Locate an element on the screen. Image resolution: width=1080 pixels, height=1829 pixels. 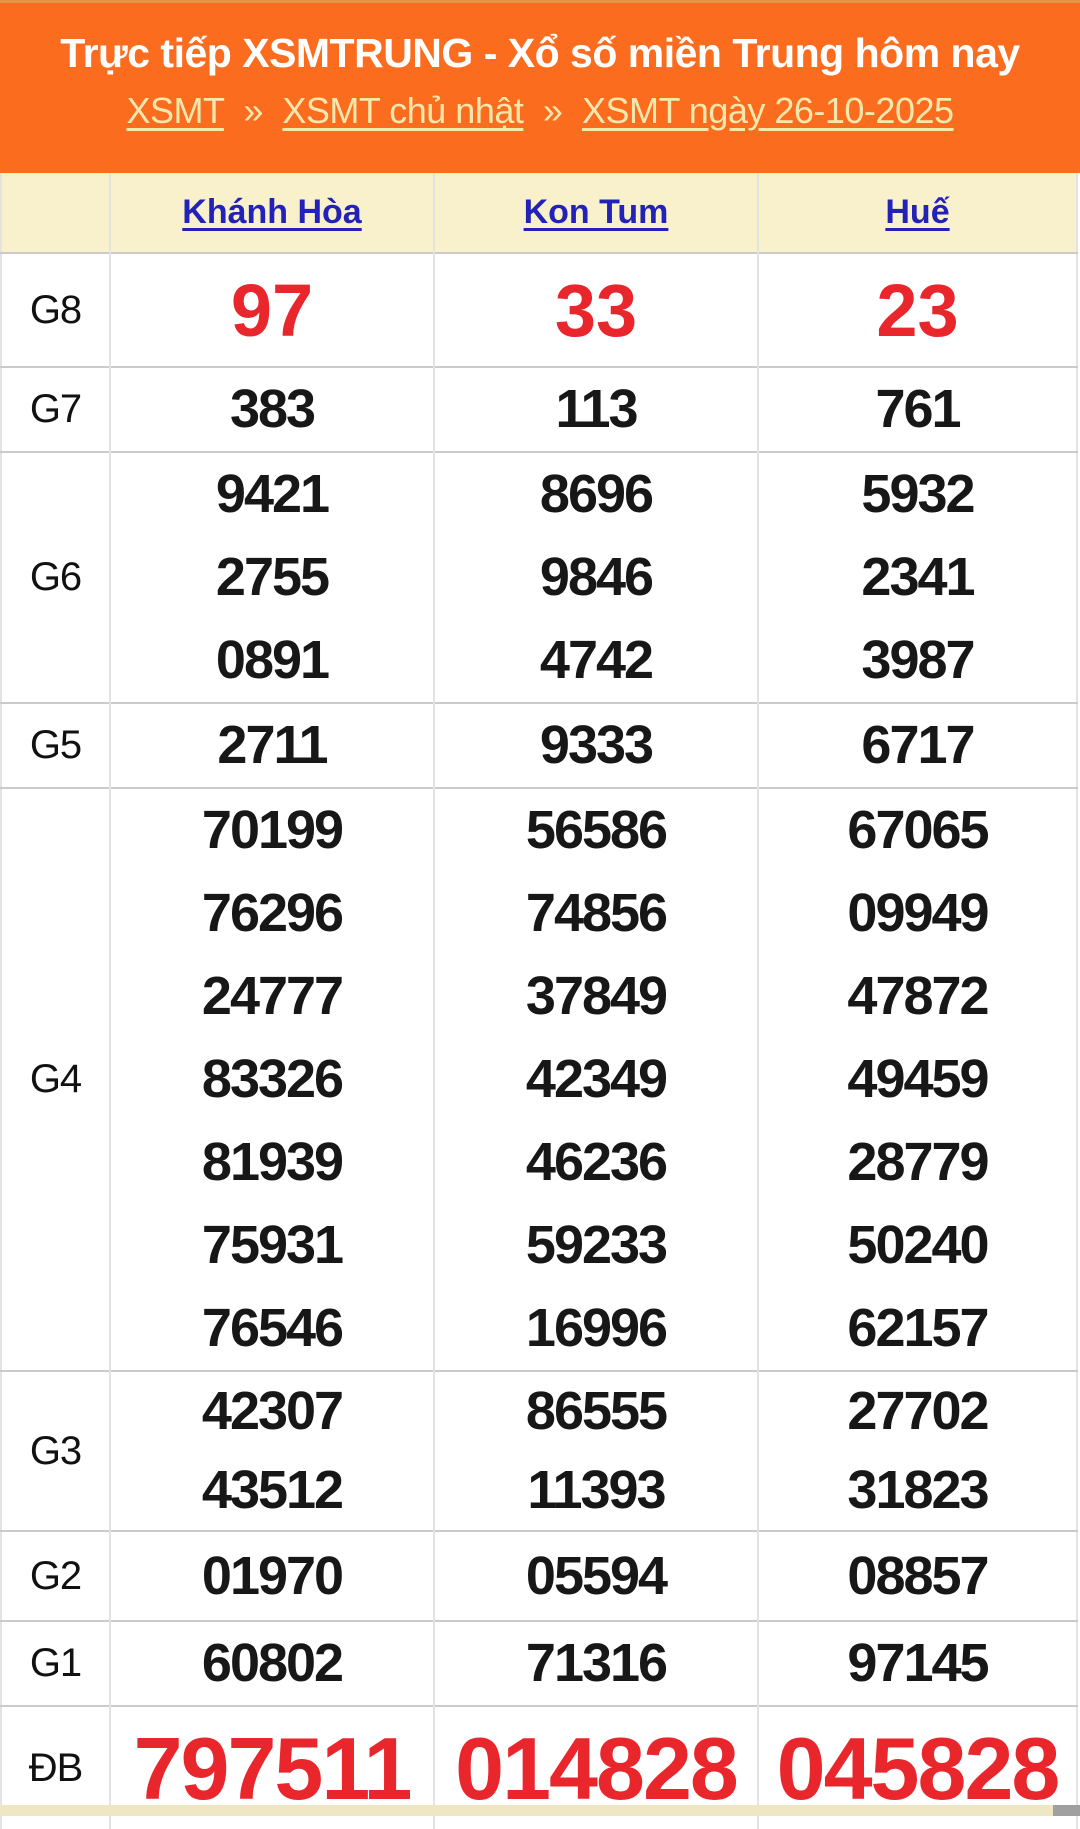
prize-cell-G8-col3: 23 is located at coordinates (917, 310).